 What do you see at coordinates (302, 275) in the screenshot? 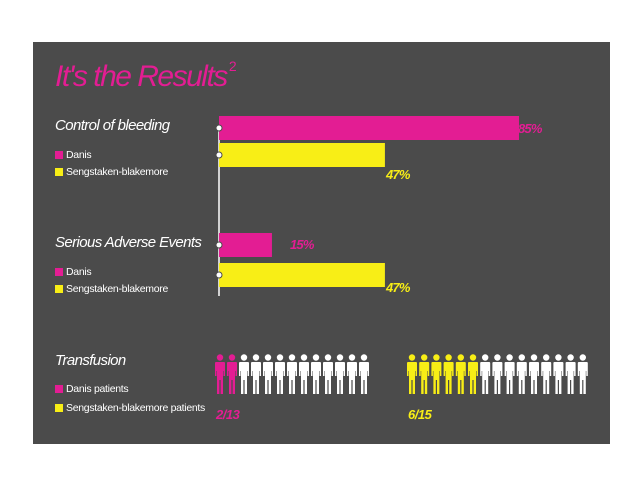
I see `bar-adverse-sengstaken` at bounding box center [302, 275].